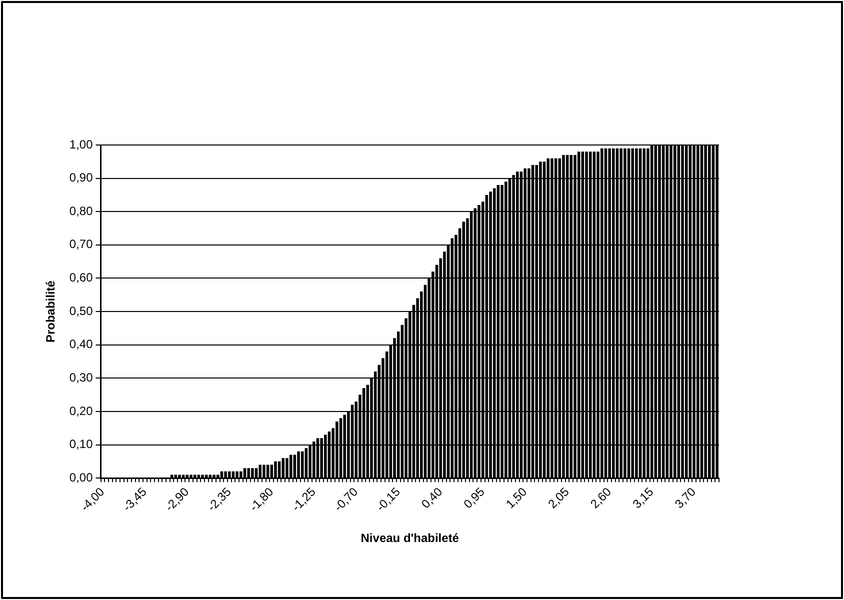 Image resolution: width=844 pixels, height=600 pixels. Describe the element at coordinates (81, 411) in the screenshot. I see `y-tick-label: 0,20` at that location.